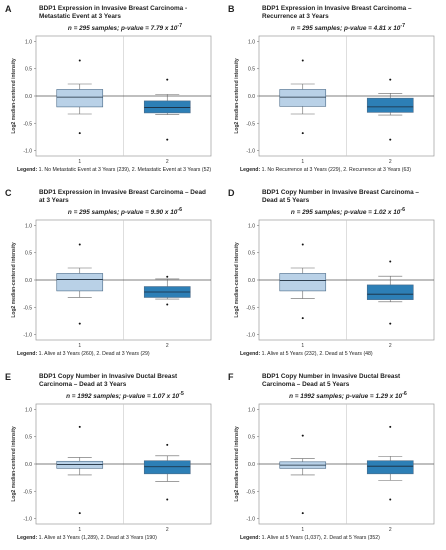  I want to click on panel-letter: A, so click(8, 9).